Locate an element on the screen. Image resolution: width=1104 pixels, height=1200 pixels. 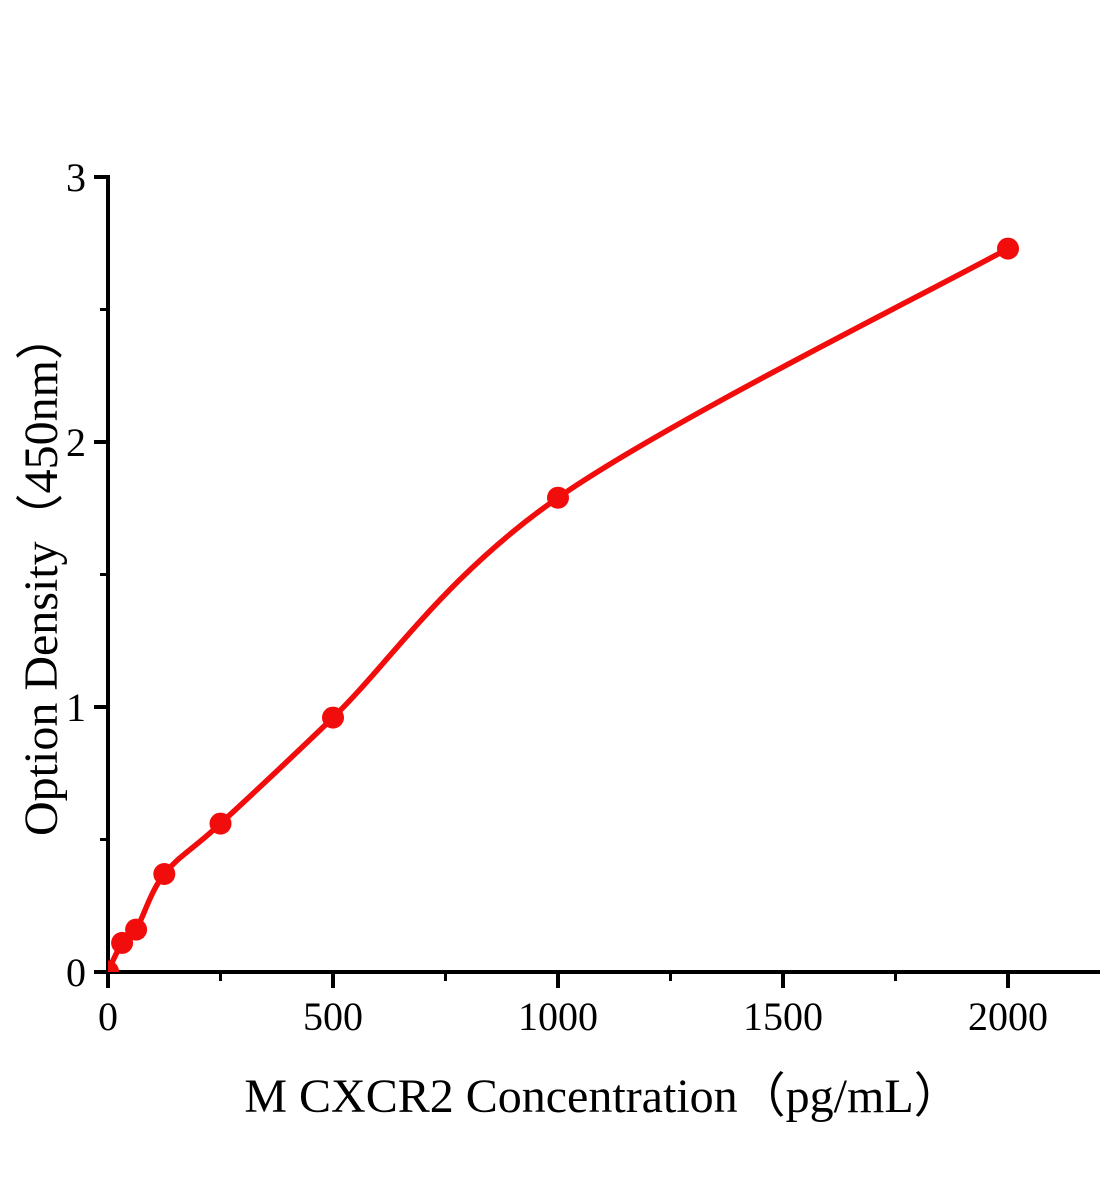
x-axis-ticks is located at coordinates (558, 980).